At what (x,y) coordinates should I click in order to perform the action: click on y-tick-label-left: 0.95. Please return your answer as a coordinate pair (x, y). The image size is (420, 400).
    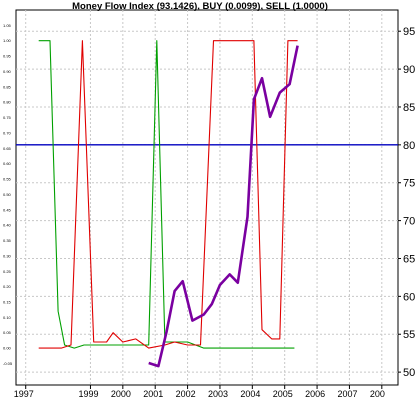
    Looking at the image, I should click on (7, 56).